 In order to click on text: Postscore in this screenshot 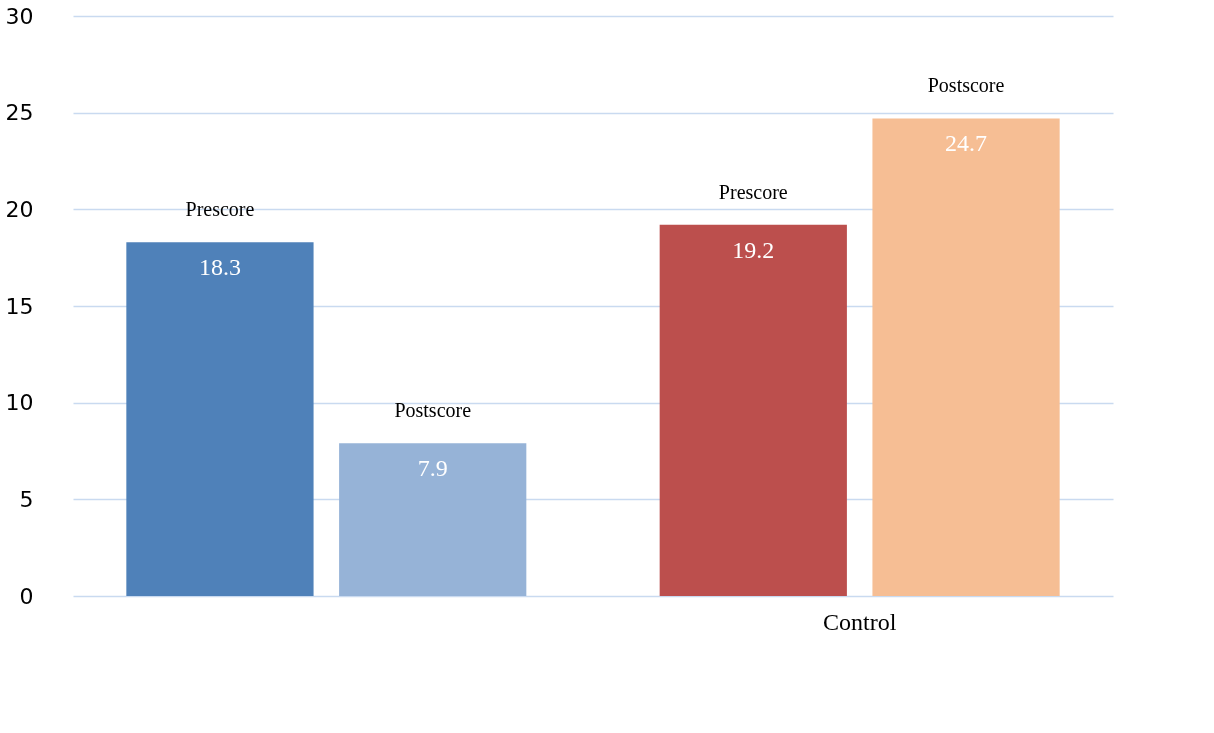, I will do `click(966, 85)`.